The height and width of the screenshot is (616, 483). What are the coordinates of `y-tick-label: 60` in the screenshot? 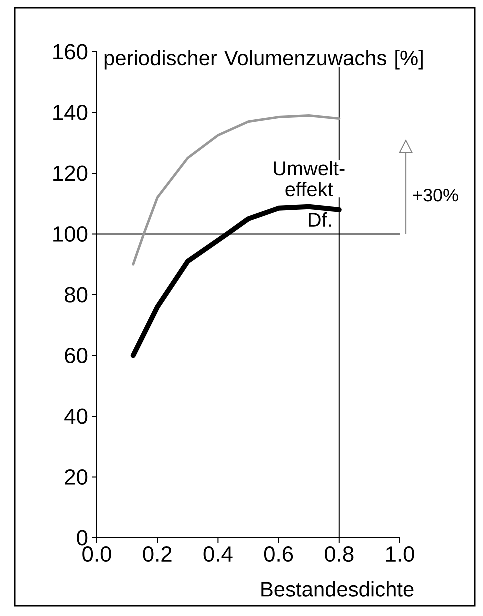 It's located at (76, 356).